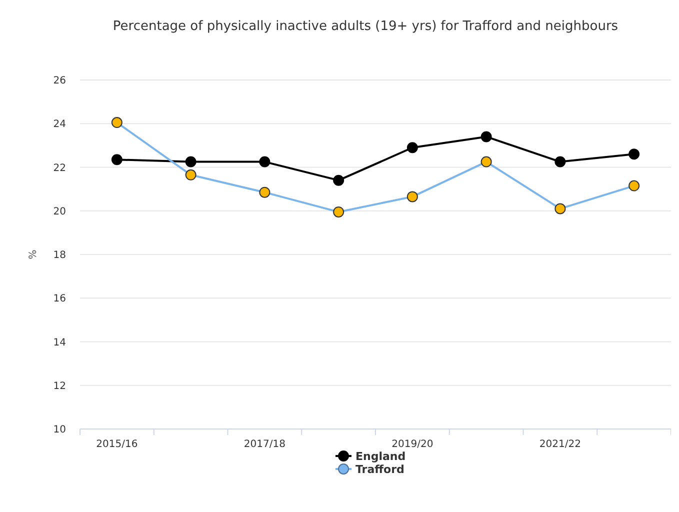 The height and width of the screenshot is (512, 679). Describe the element at coordinates (380, 469) in the screenshot. I see `legend-label: Trafford` at that location.